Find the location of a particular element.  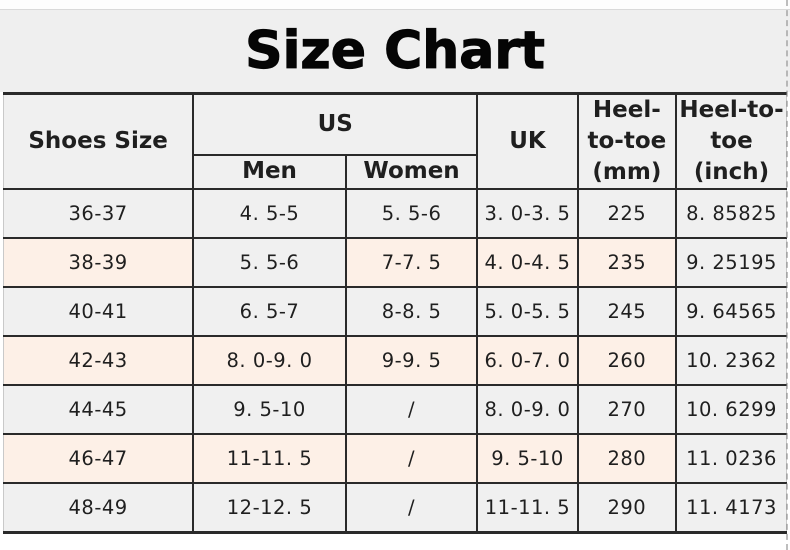

table-cell: 12-12. 5 is located at coordinates (269, 508).